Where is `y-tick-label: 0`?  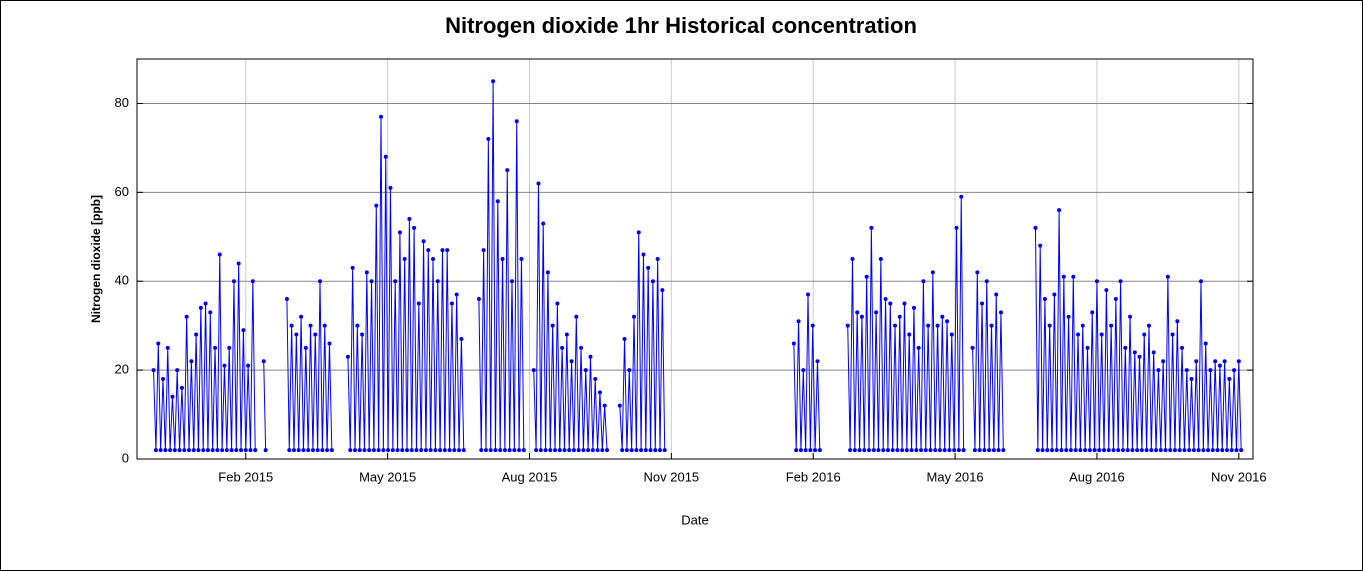
y-tick-label: 0 is located at coordinates (125, 457).